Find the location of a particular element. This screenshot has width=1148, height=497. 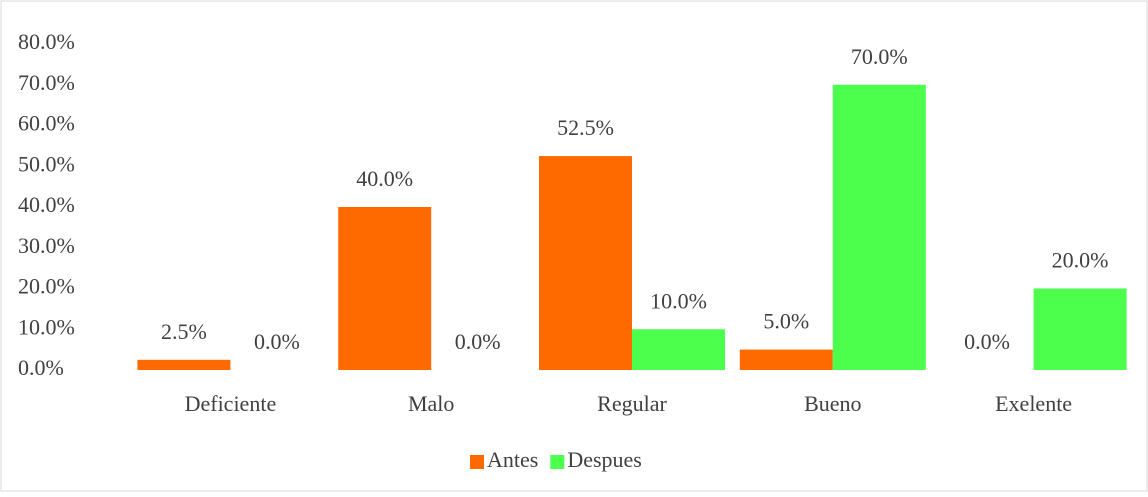

y-tick-label: 70.0% is located at coordinates (46, 82).